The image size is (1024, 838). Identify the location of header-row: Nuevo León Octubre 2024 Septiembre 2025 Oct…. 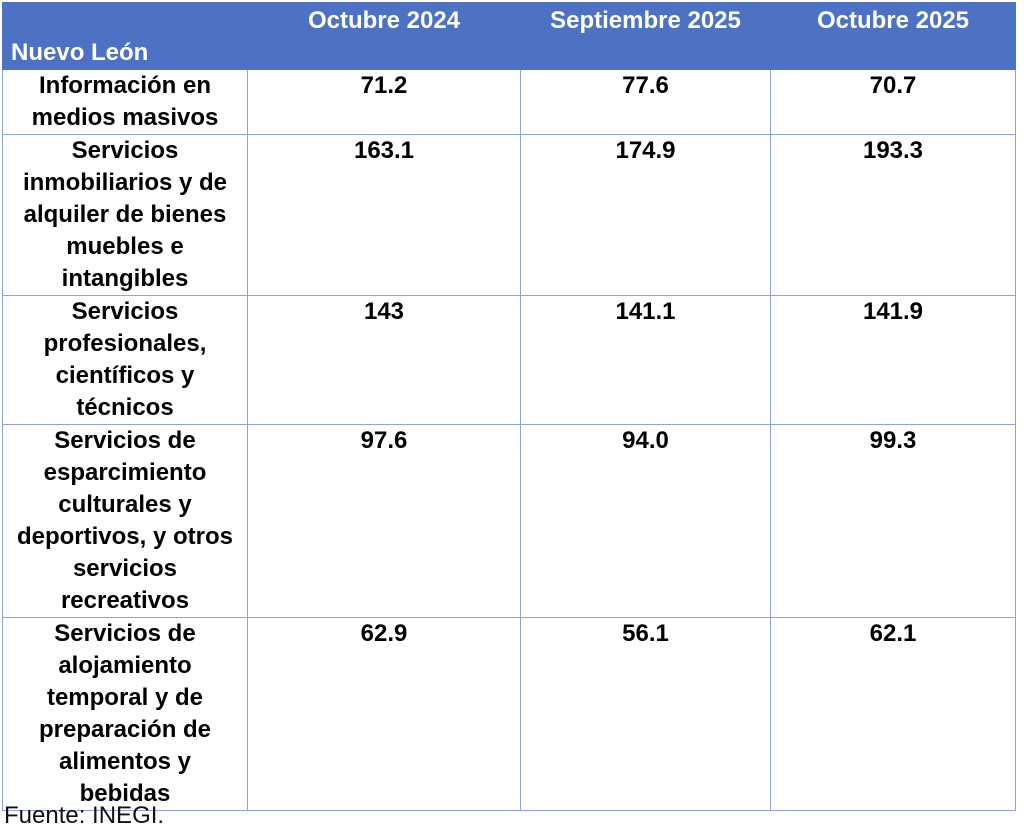
(509, 36).